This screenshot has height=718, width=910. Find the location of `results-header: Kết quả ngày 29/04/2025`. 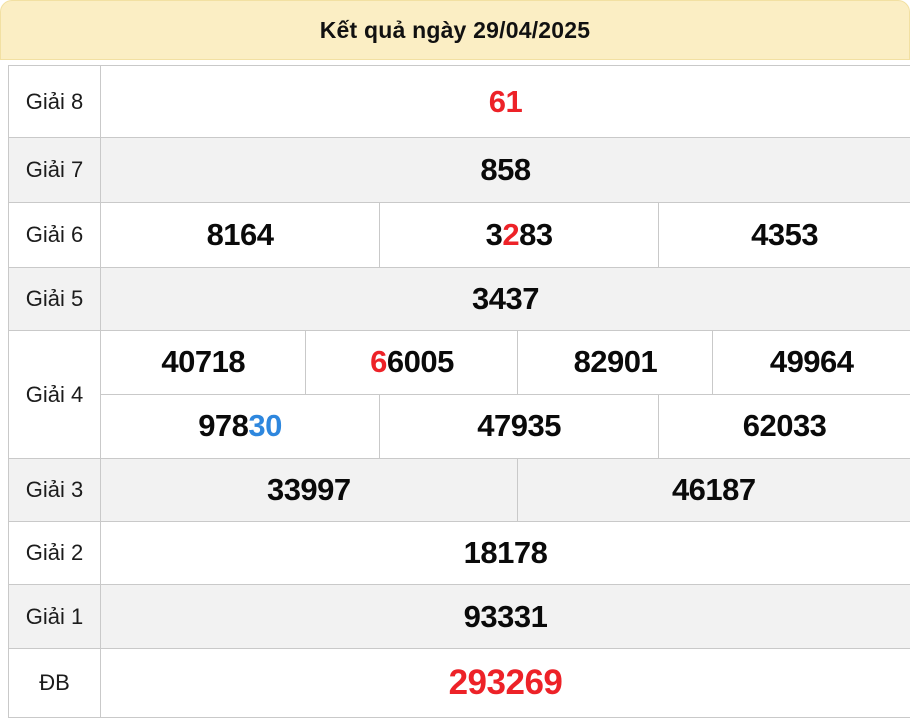

results-header: Kết quả ngày 29/04/2025 is located at coordinates (455, 30).